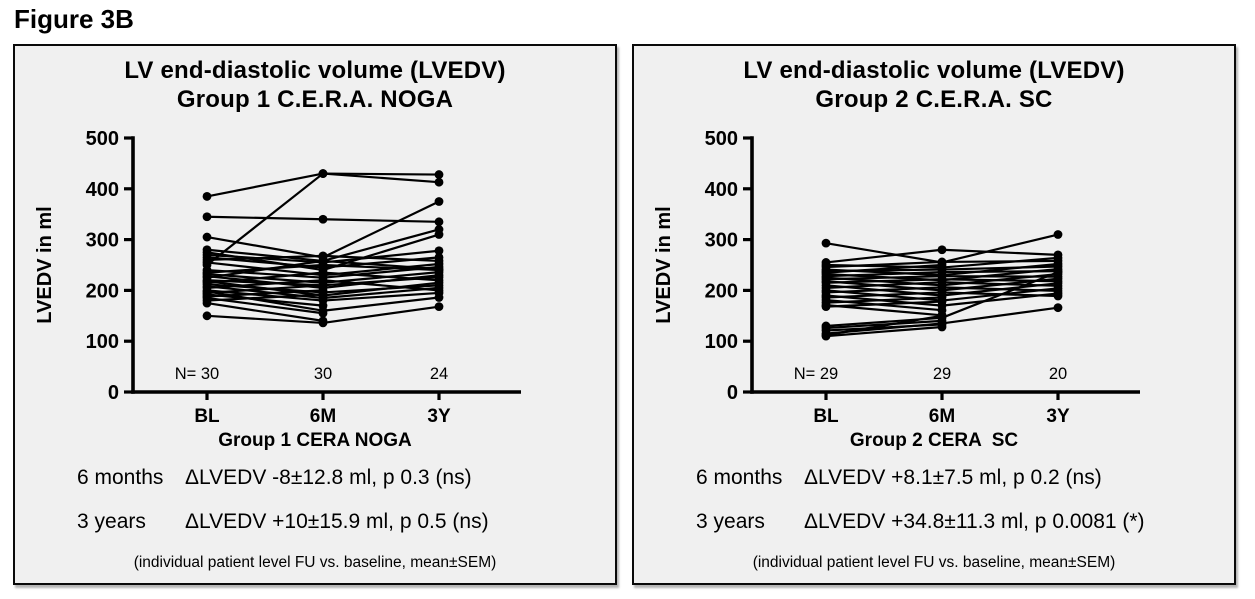 The height and width of the screenshot is (599, 1255). I want to click on panel-title-line2: Group 1 C.E.R.A. NOGA, so click(315, 99).